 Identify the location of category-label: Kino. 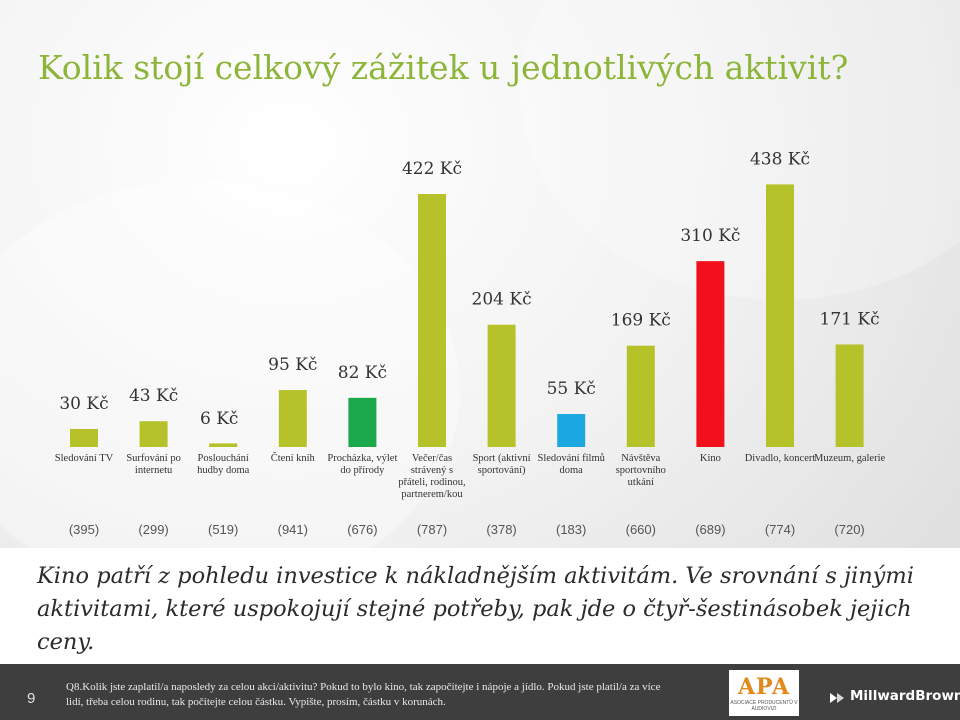
(710, 458).